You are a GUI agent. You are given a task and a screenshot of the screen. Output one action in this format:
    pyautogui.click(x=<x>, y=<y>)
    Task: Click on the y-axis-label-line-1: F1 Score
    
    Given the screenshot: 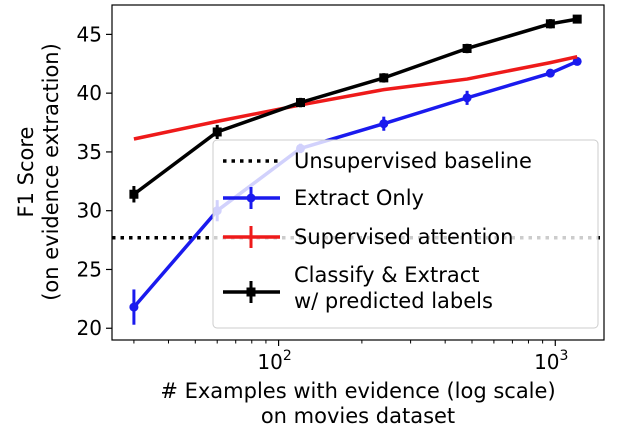 What is the action you would take?
    pyautogui.click(x=26, y=172)
    